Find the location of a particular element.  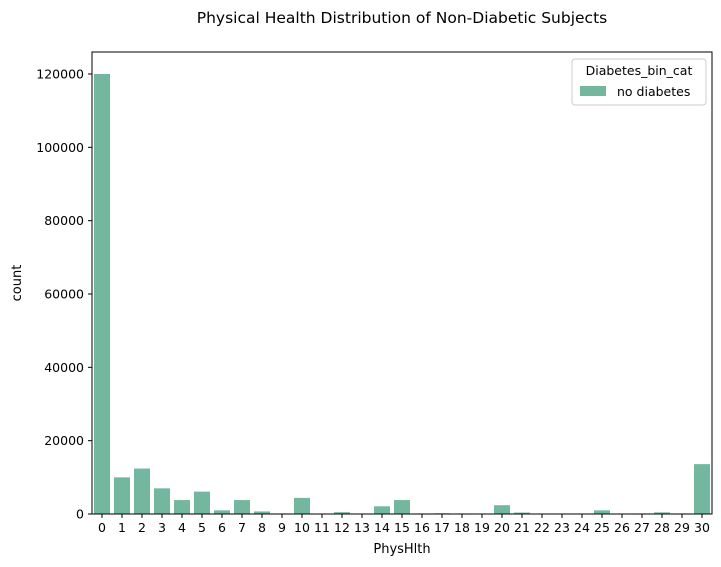

x-tick-label-25: 25 is located at coordinates (602, 527).